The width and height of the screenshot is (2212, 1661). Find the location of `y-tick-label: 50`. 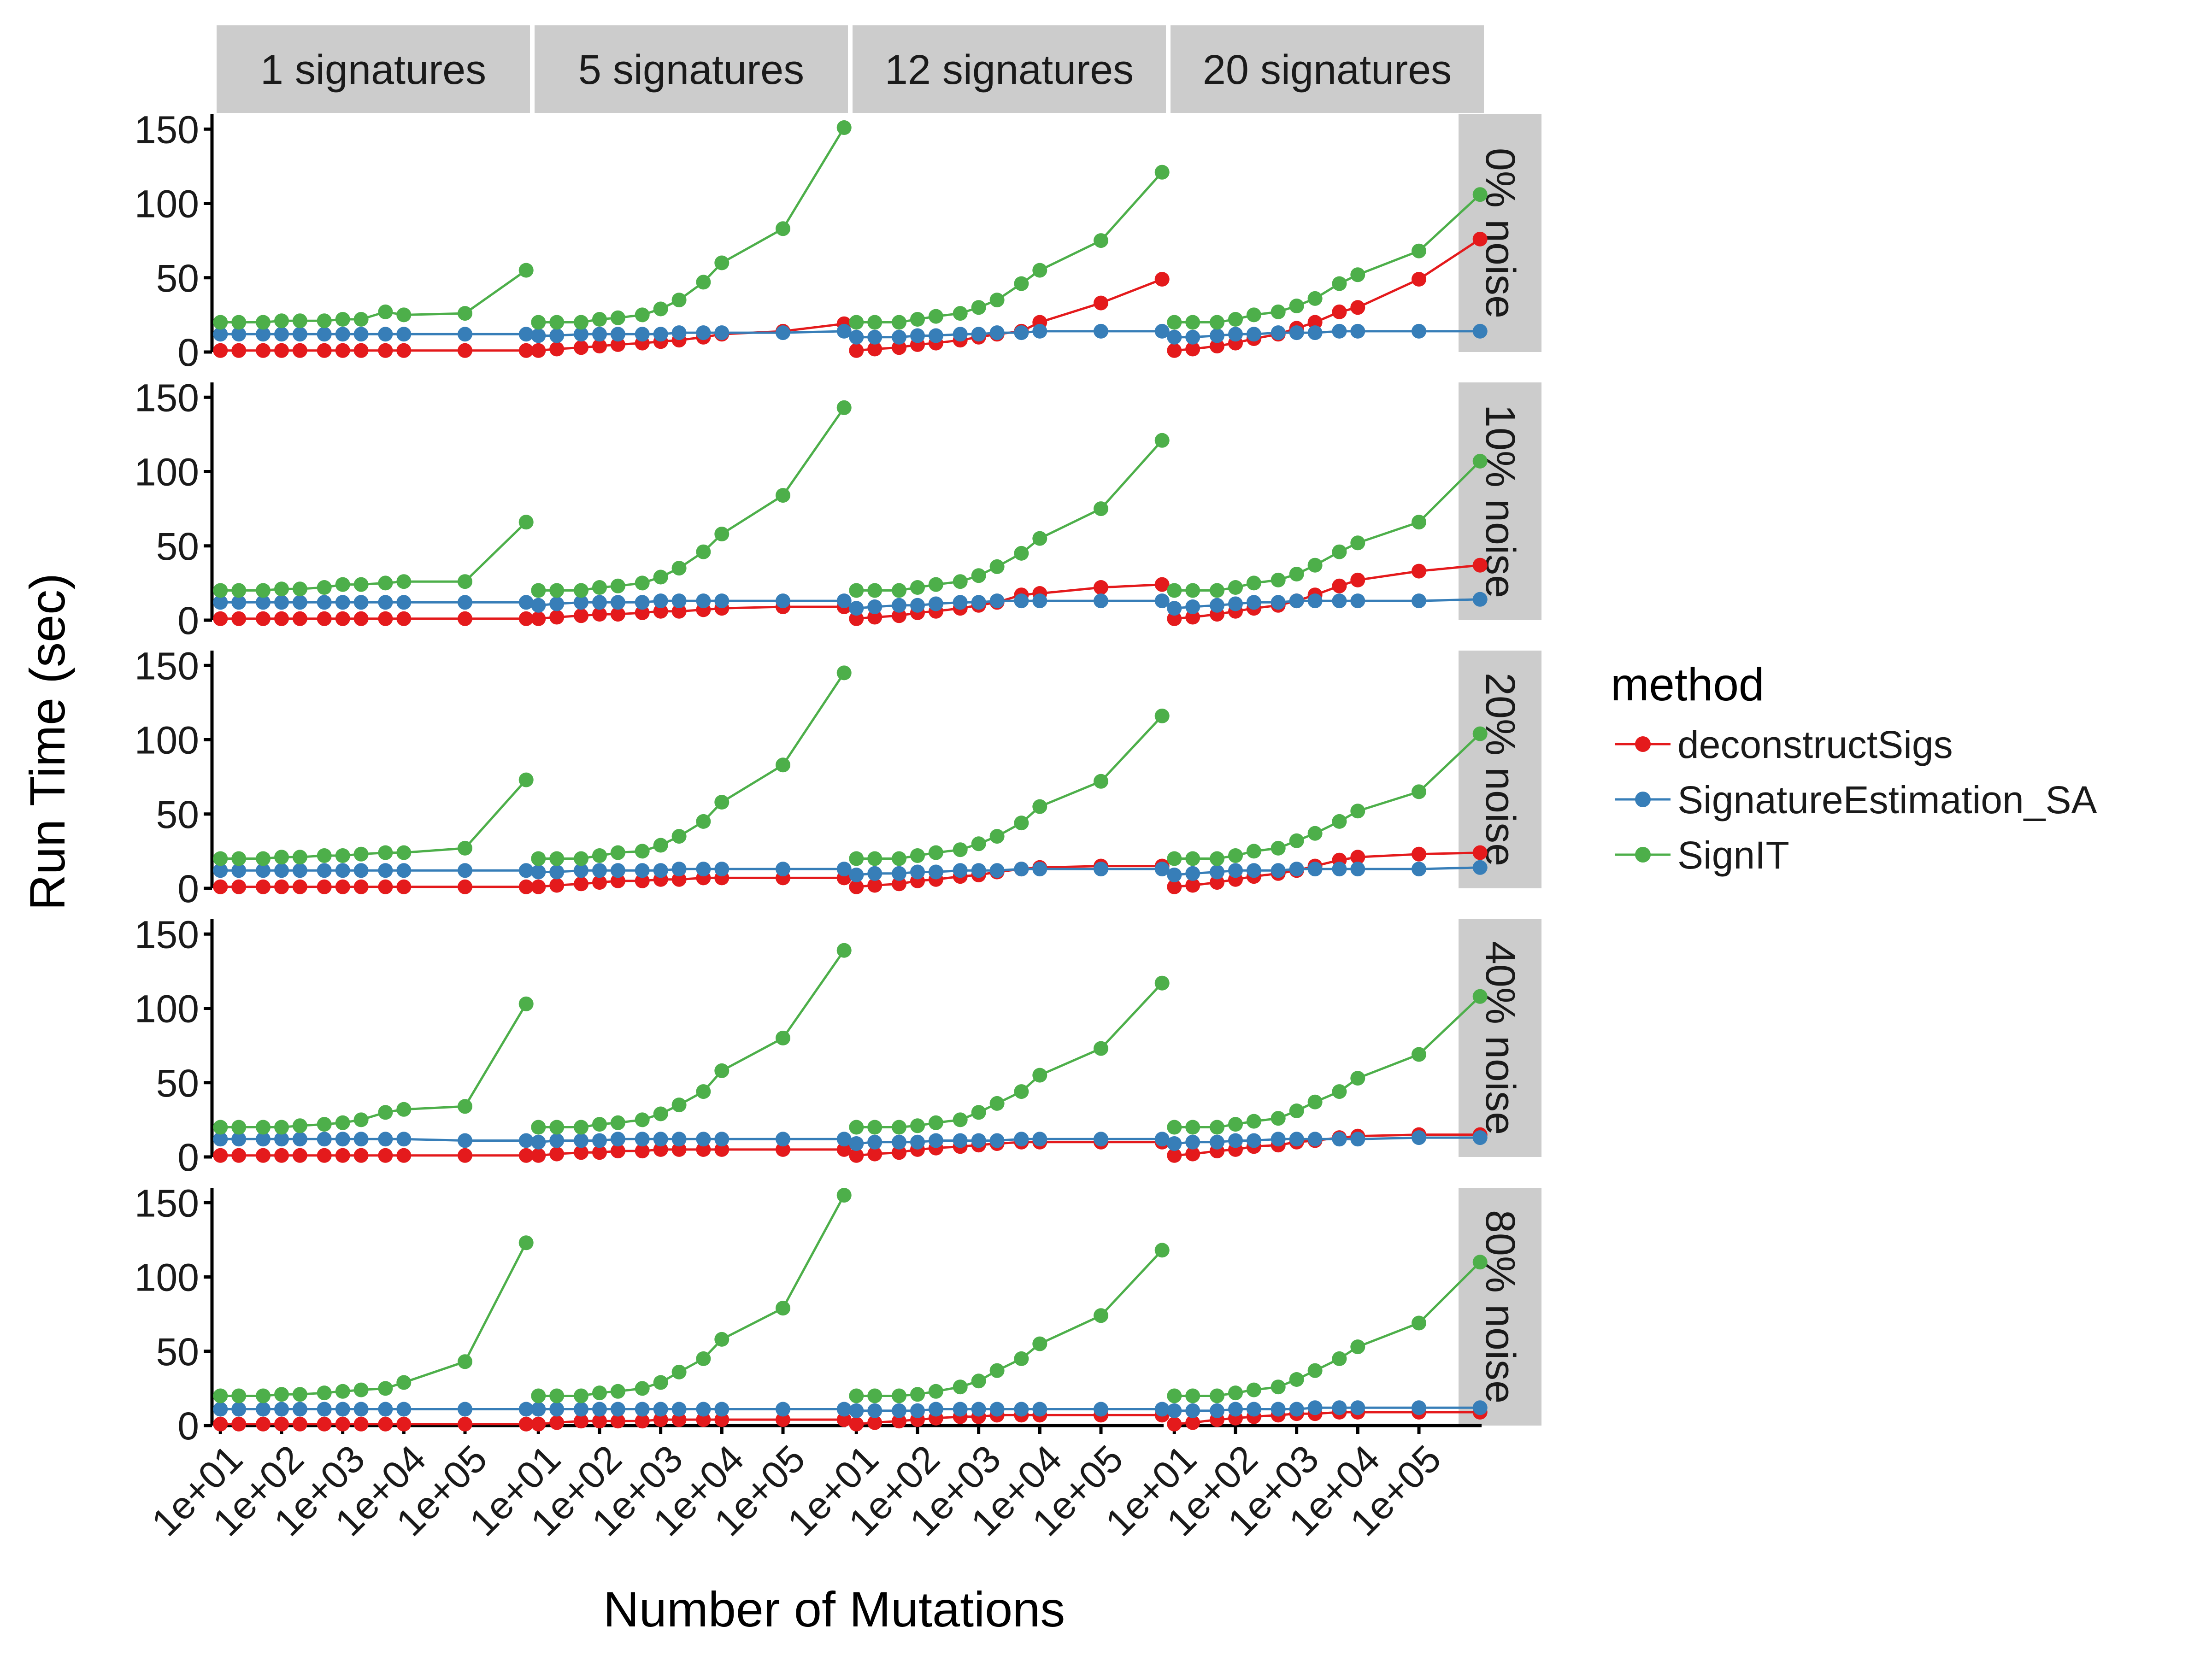

y-tick-label: 50 is located at coordinates (177, 814).